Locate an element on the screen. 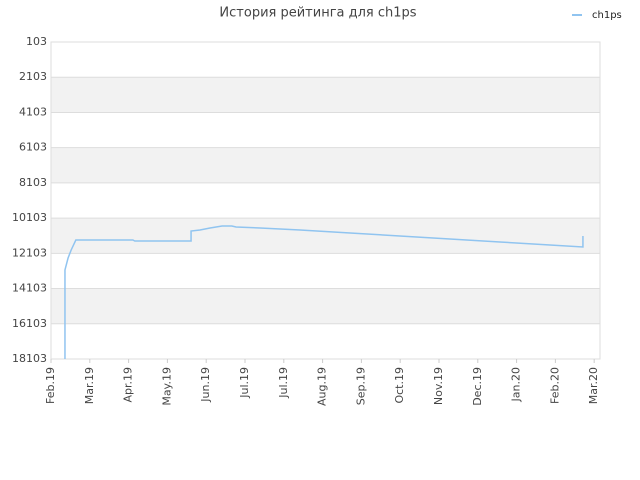  y-tick-label: 8103 is located at coordinates (33, 182).